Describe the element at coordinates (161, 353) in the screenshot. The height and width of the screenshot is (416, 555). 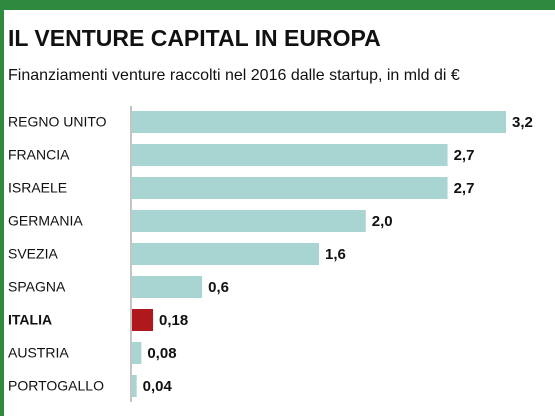
I see `value-label: 0,08` at that location.